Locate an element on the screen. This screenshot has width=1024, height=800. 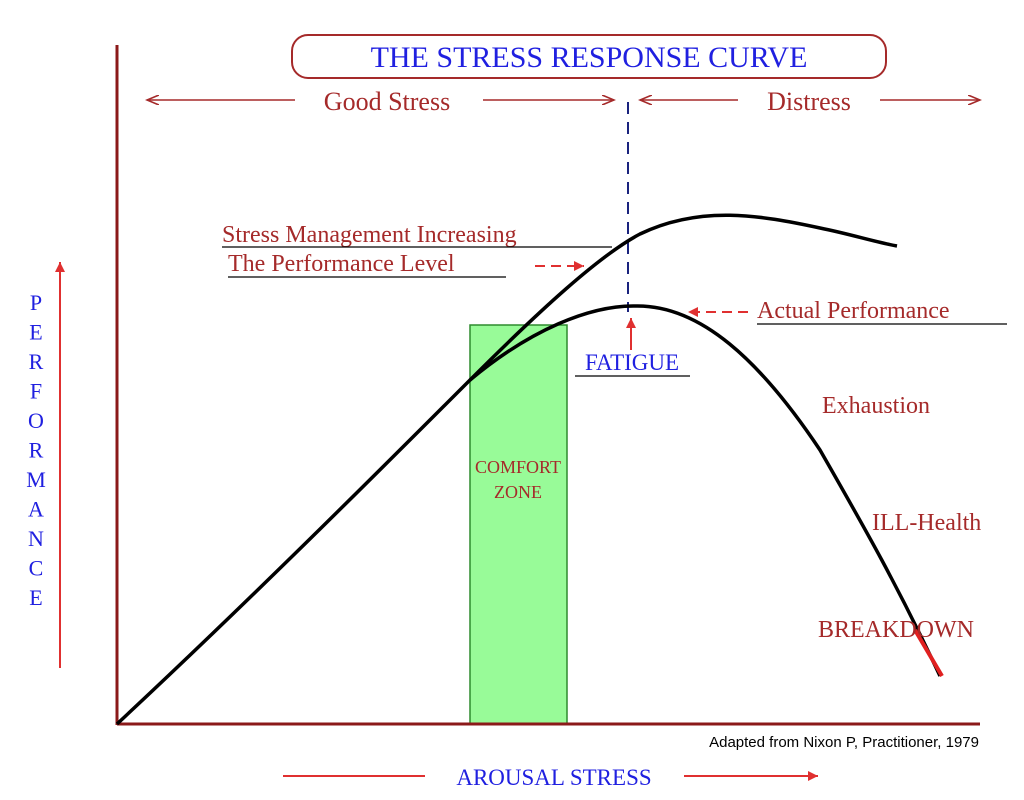
y-axis-label-letter: A is located at coordinates (36, 509).